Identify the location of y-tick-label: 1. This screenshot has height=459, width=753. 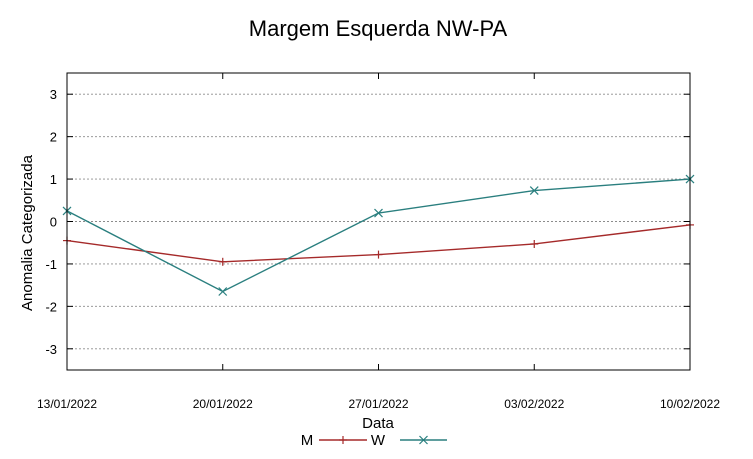
(53, 179).